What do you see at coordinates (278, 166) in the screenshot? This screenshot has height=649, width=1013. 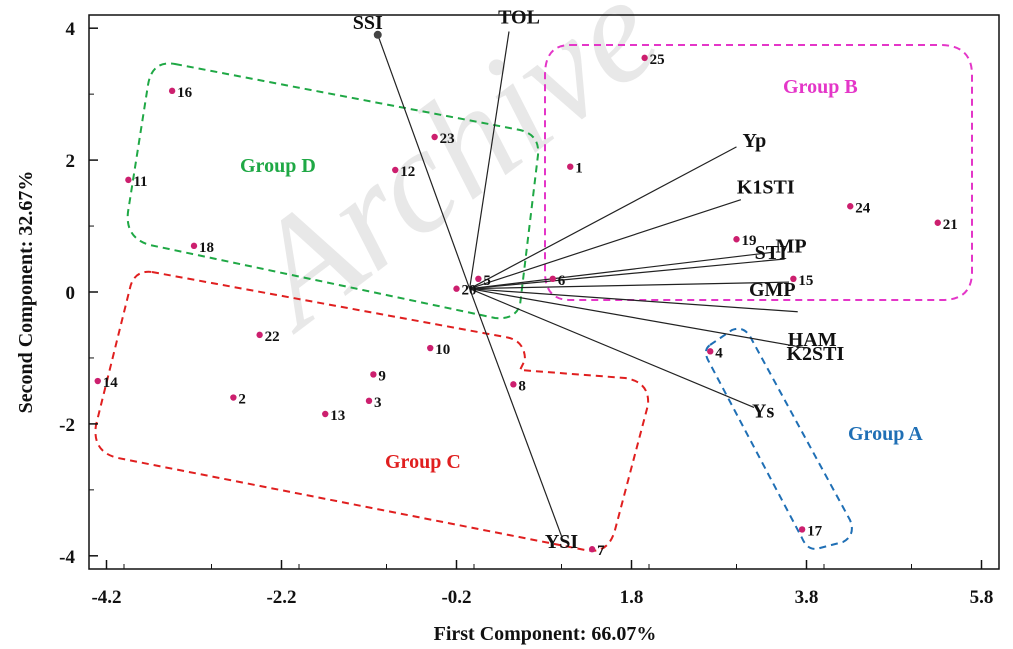 I see `group-d-label: Group D` at bounding box center [278, 166].